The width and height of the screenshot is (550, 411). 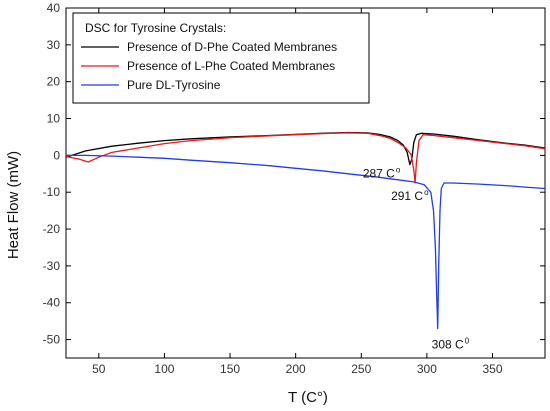 What do you see at coordinates (155, 28) in the screenshot?
I see `legend-title: DSC for Tyrosine Crystals:` at bounding box center [155, 28].